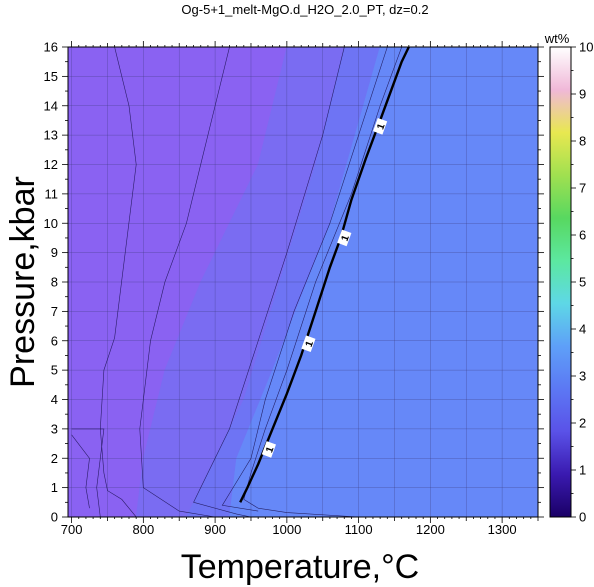 This screenshot has width=594, height=587. What do you see at coordinates (502, 529) in the screenshot?
I see `x-tick-label: 1300` at bounding box center [502, 529].